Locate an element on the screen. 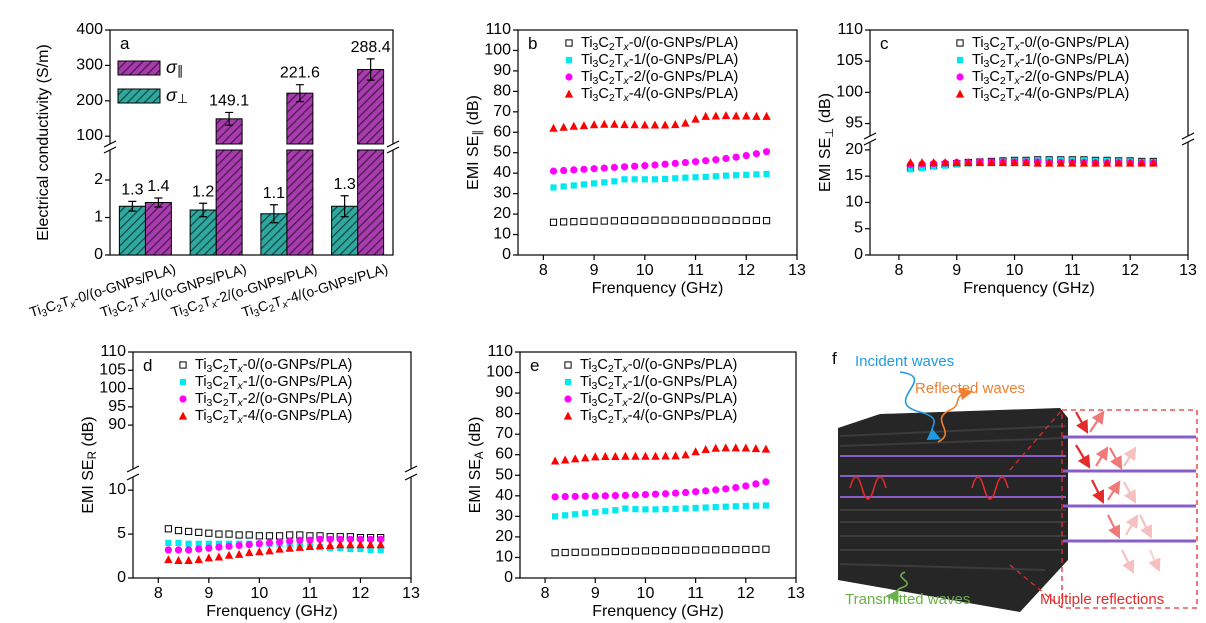 The image size is (1206, 623). y-tick-label: 50 is located at coordinates (502, 152).